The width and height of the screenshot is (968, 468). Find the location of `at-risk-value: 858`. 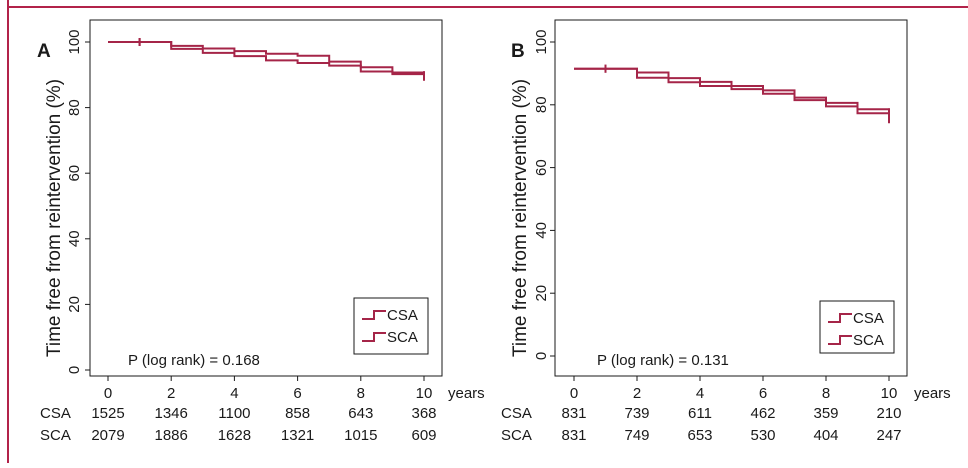

at-risk-value: 858 is located at coordinates (297, 413).